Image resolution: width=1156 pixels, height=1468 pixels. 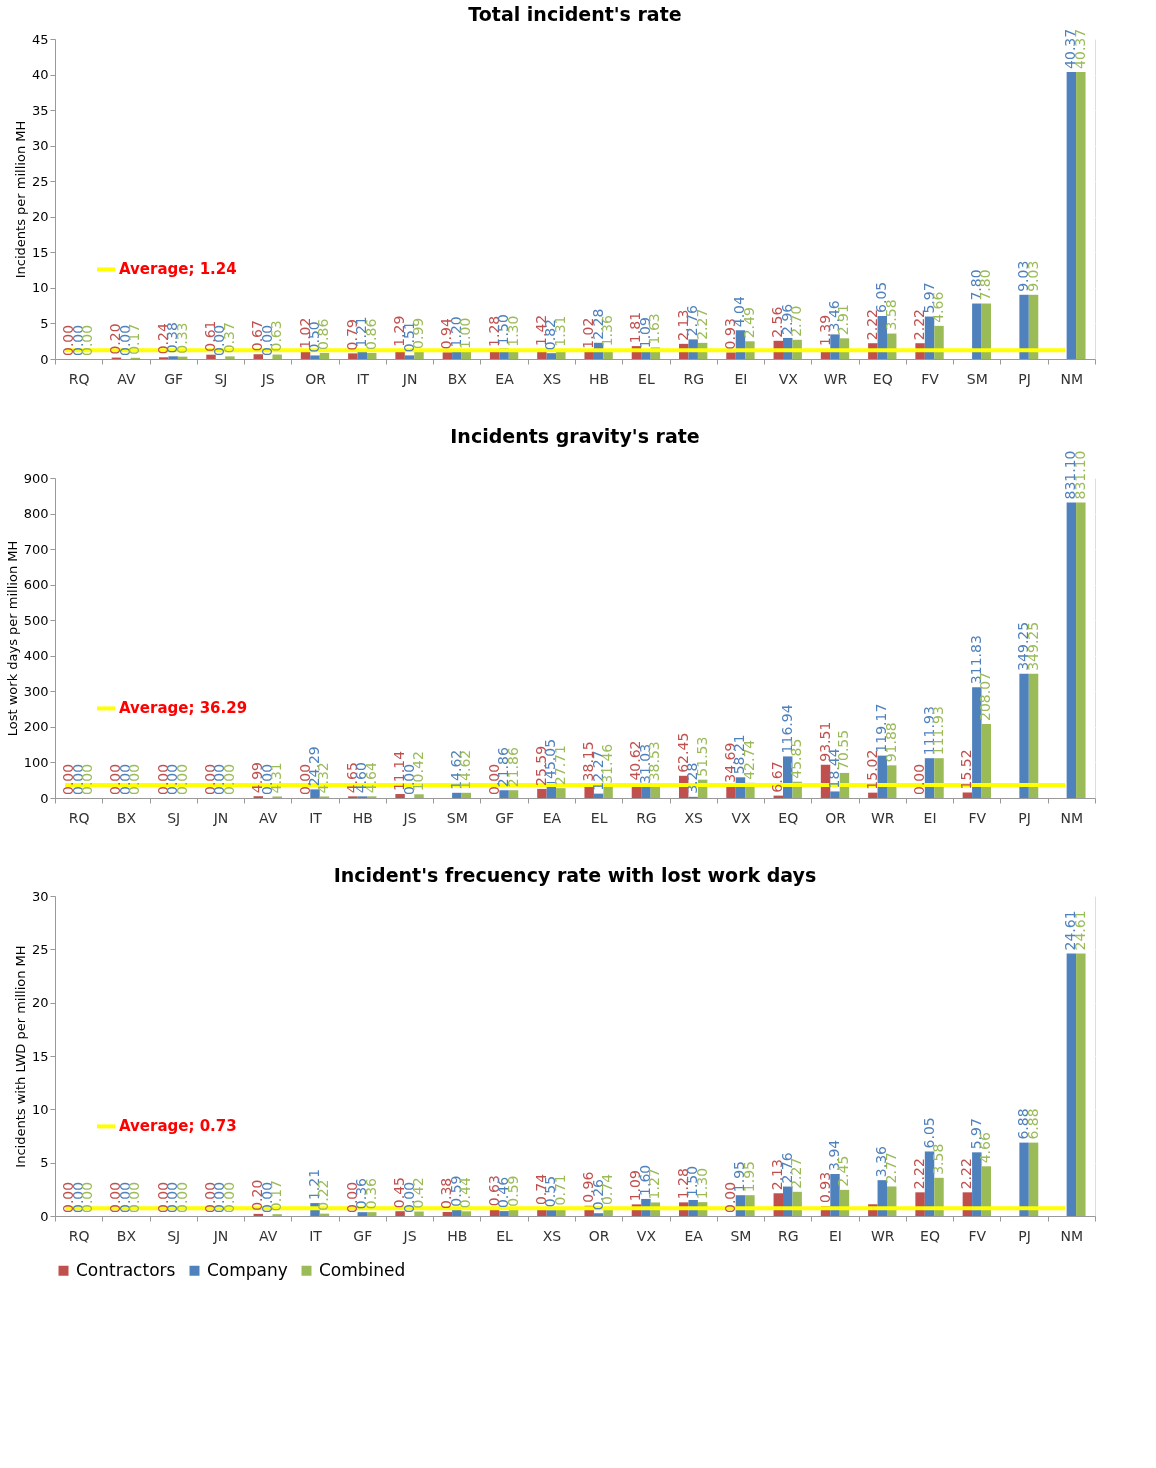 What do you see at coordinates (40, 110) in the screenshot?
I see `y-tick-label: 35` at bounding box center [40, 110].